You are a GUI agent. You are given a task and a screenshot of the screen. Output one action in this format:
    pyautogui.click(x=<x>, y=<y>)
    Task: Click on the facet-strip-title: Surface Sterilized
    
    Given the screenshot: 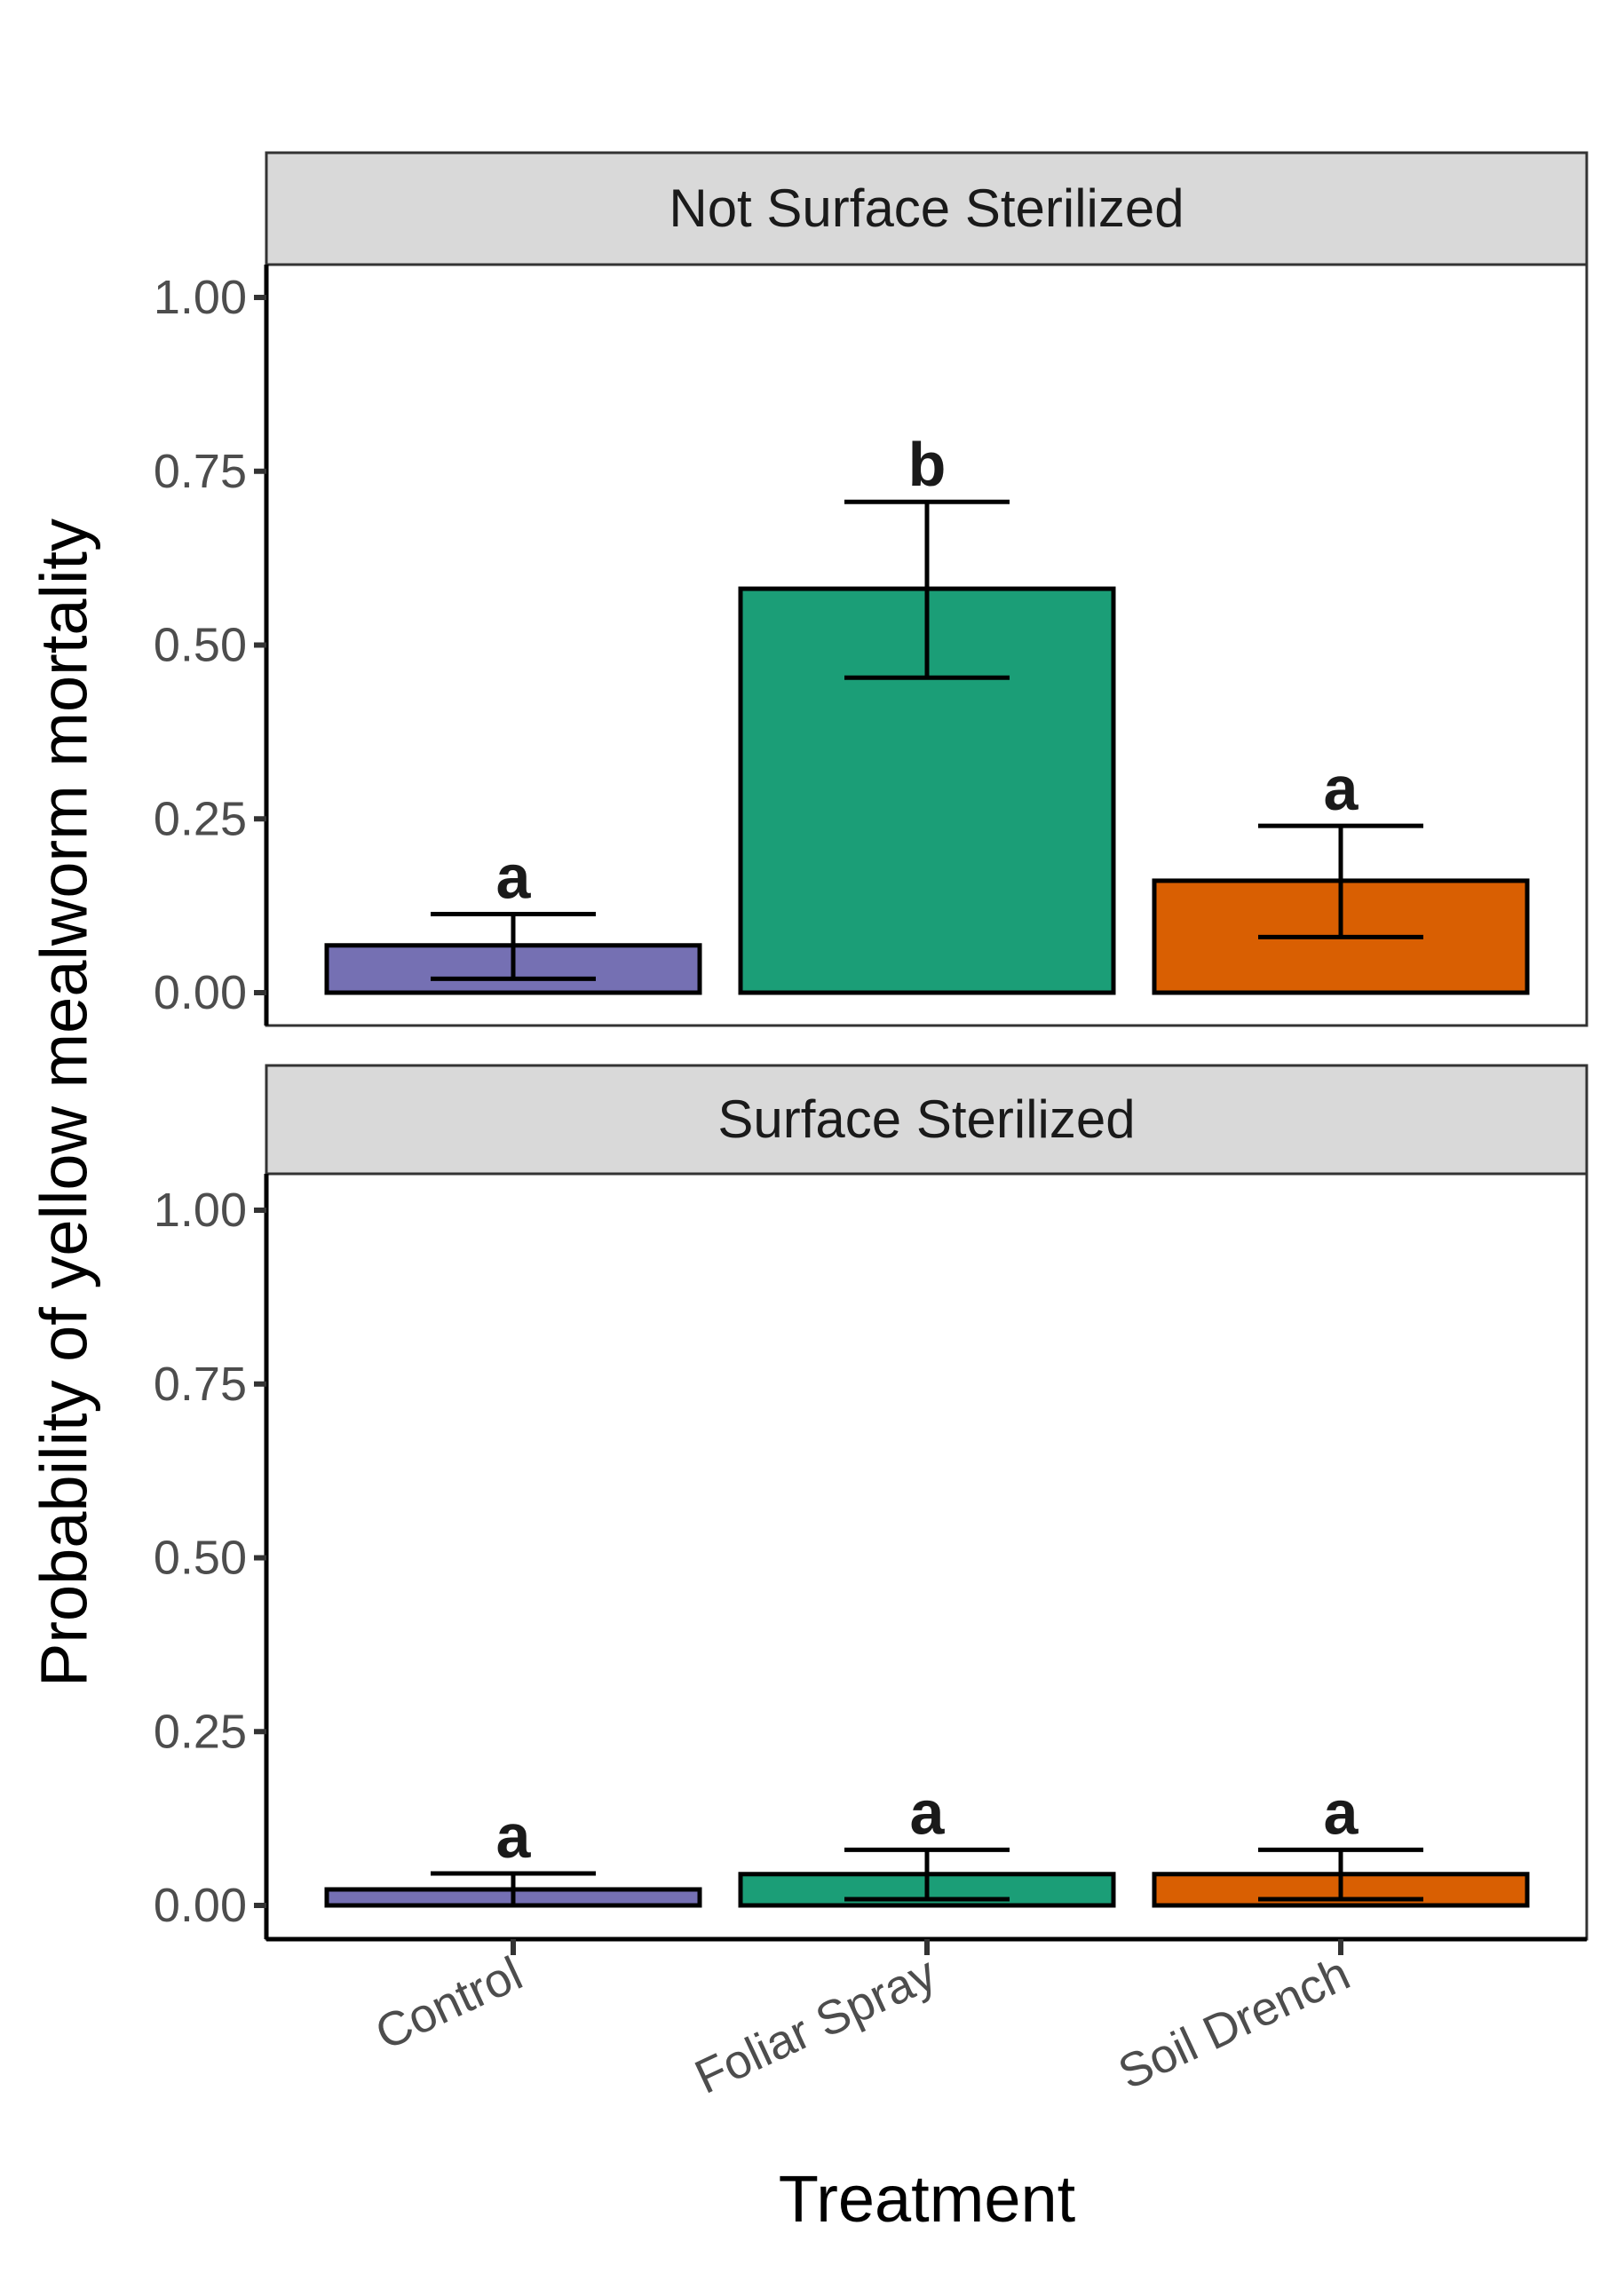 What is the action you would take?
    pyautogui.click(x=926, y=1119)
    